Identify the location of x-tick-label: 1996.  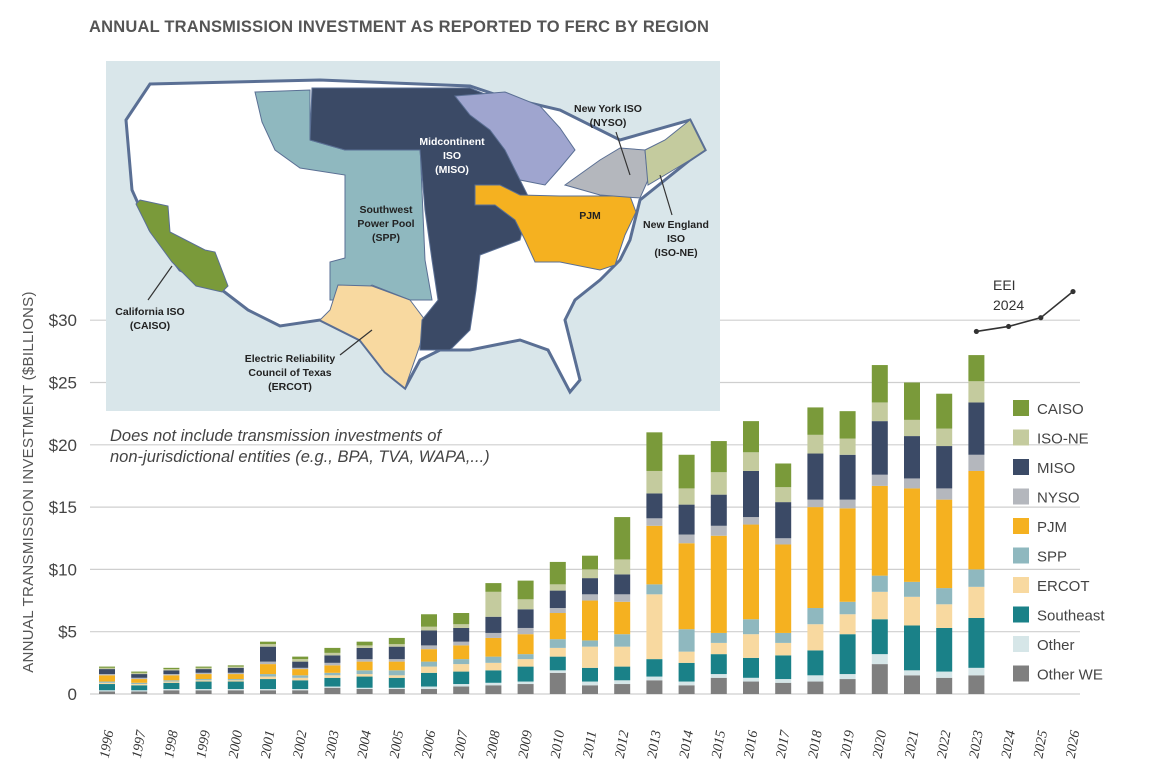
(108, 744).